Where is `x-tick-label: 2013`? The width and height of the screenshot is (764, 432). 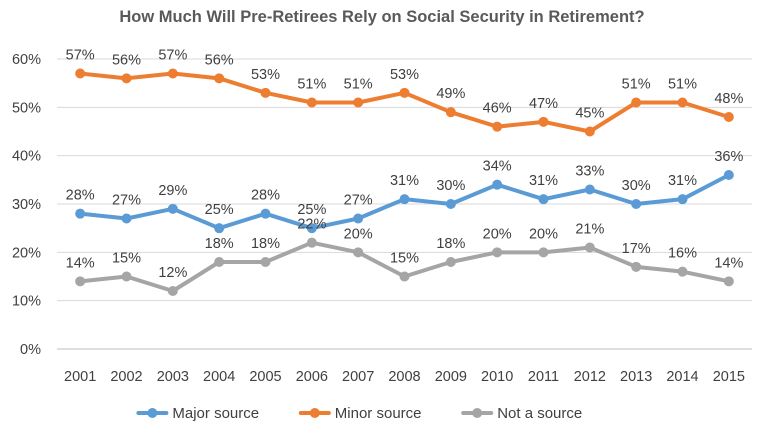
x-tick-label: 2013 is located at coordinates (636, 377).